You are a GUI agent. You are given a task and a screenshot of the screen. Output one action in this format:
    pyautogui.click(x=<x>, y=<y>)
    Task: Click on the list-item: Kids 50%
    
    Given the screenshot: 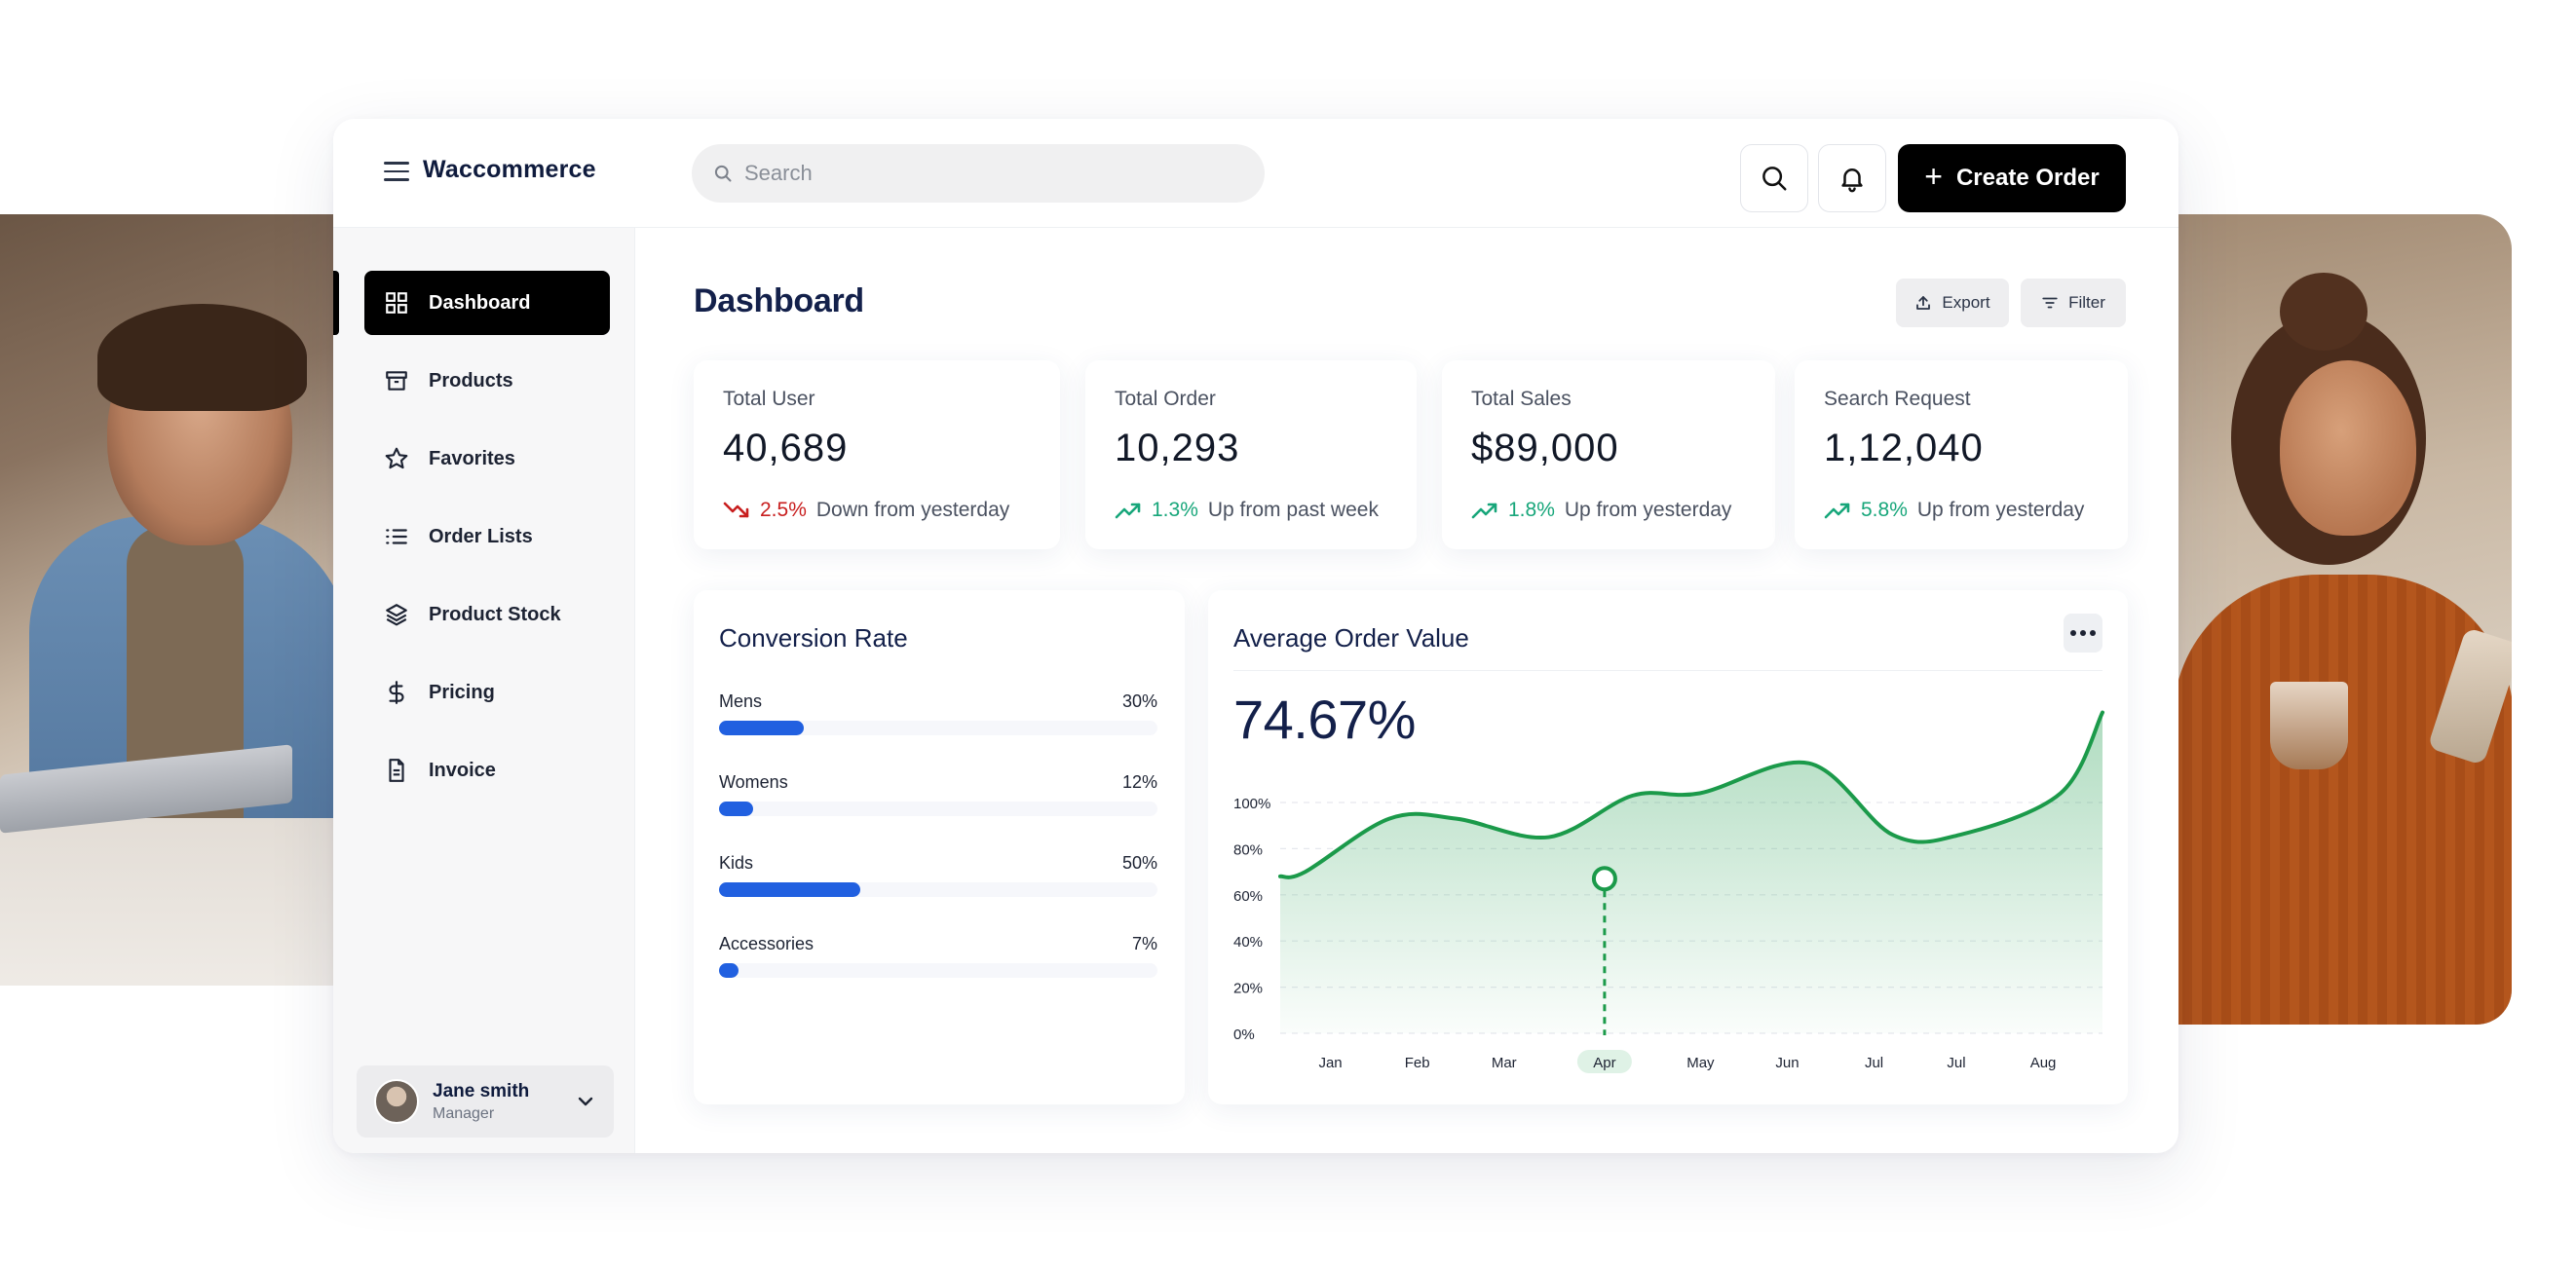 What is the action you would take?
    pyautogui.click(x=938, y=887)
    